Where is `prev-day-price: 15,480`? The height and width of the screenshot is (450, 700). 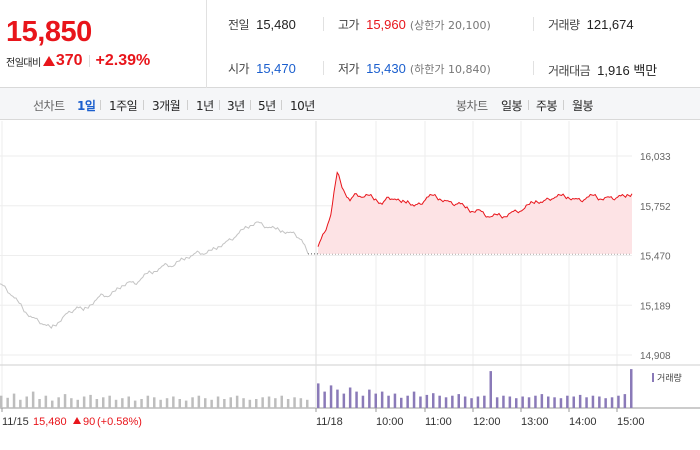
prev-day-price: 15,480 is located at coordinates (50, 422).